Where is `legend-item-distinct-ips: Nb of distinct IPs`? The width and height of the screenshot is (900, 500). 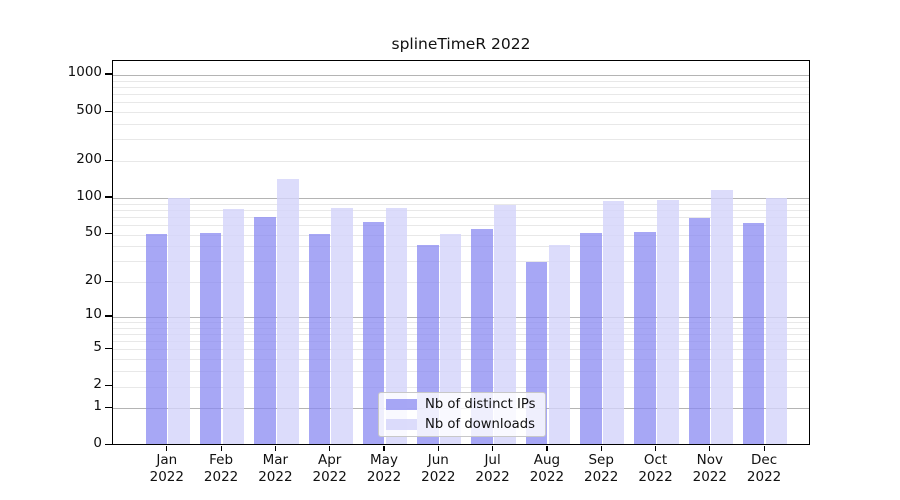
legend-item-distinct-ips: Nb of distinct IPs is located at coordinates (462, 405).